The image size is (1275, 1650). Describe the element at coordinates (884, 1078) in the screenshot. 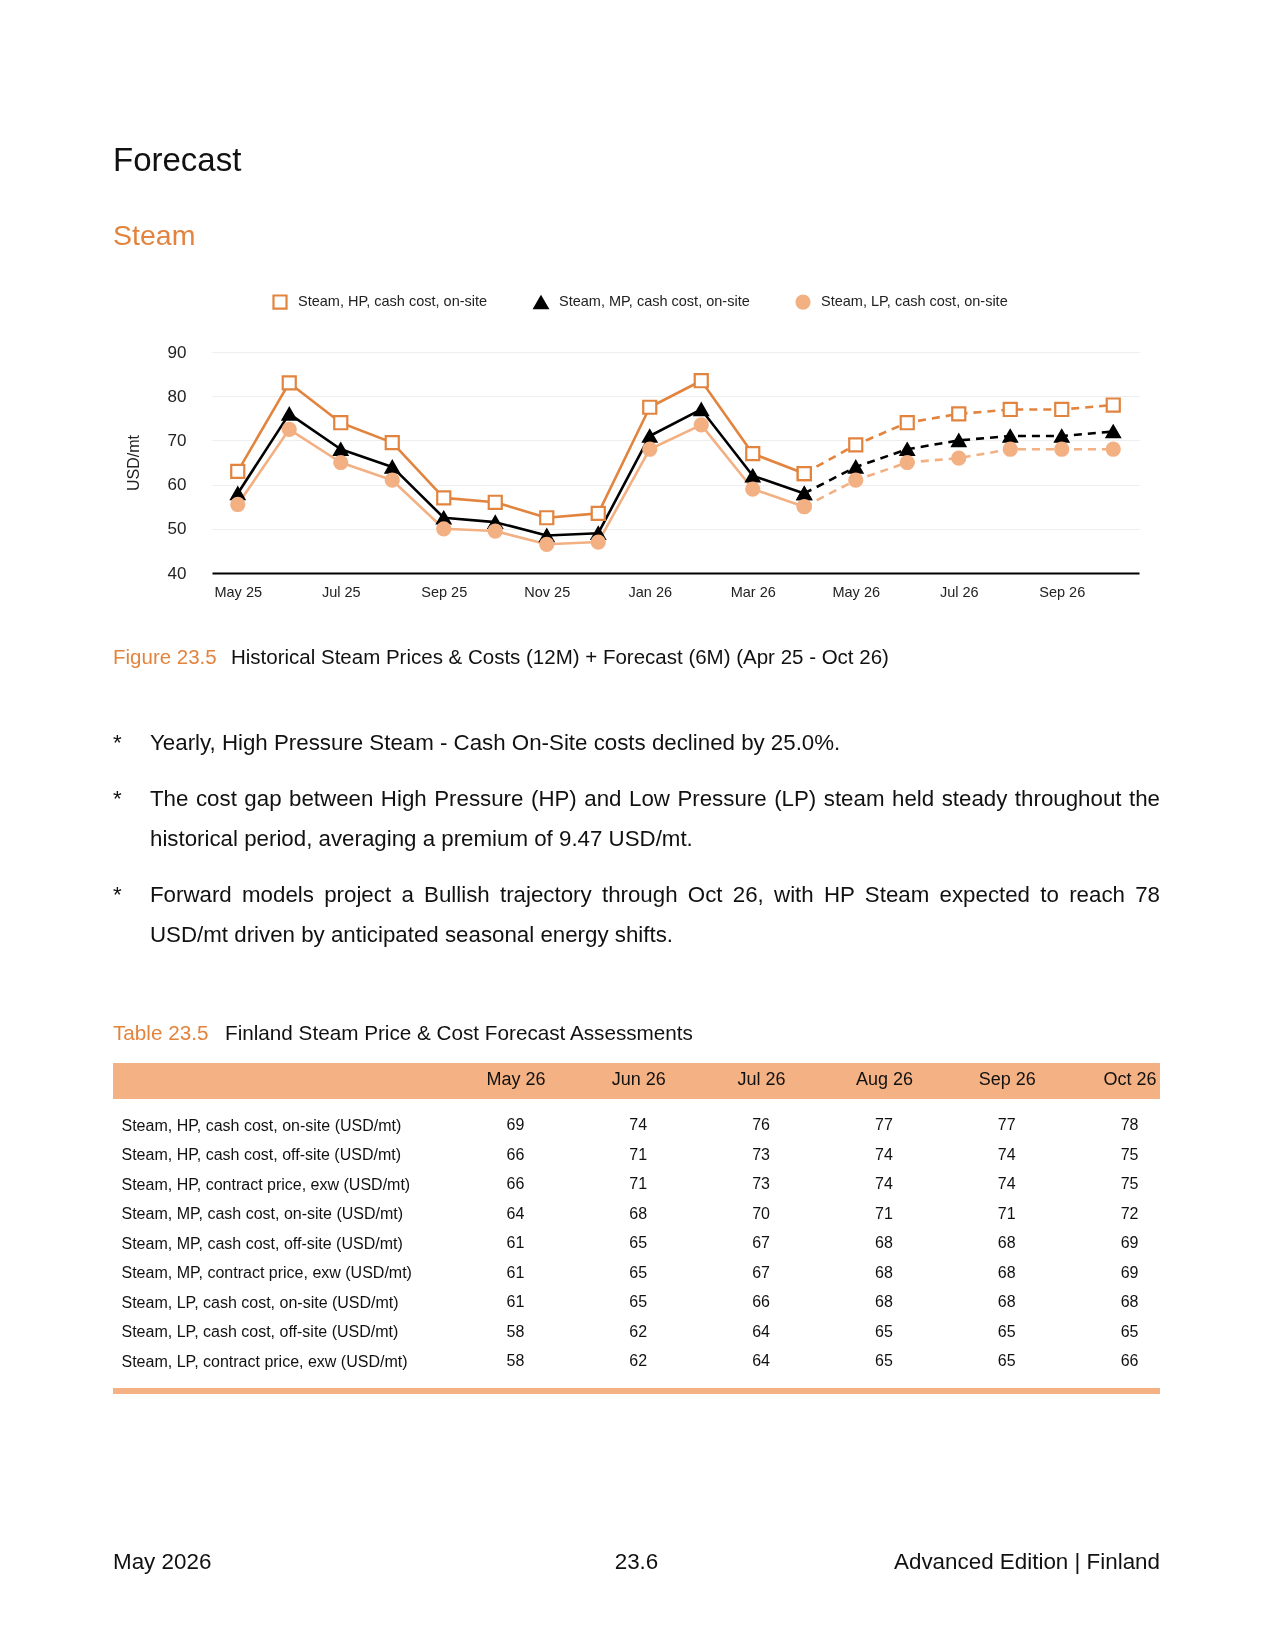

I see `x-tick-label: Aug 26` at that location.